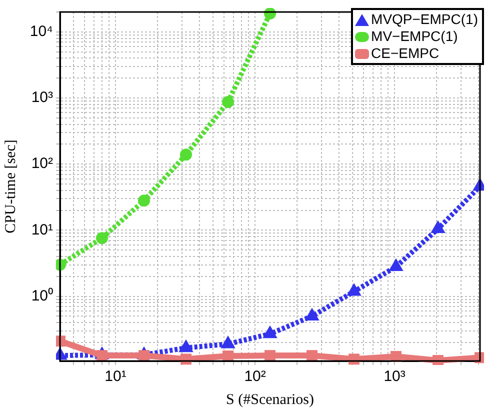  I want to click on legend-label: MV−EMPC(1), so click(414, 36).